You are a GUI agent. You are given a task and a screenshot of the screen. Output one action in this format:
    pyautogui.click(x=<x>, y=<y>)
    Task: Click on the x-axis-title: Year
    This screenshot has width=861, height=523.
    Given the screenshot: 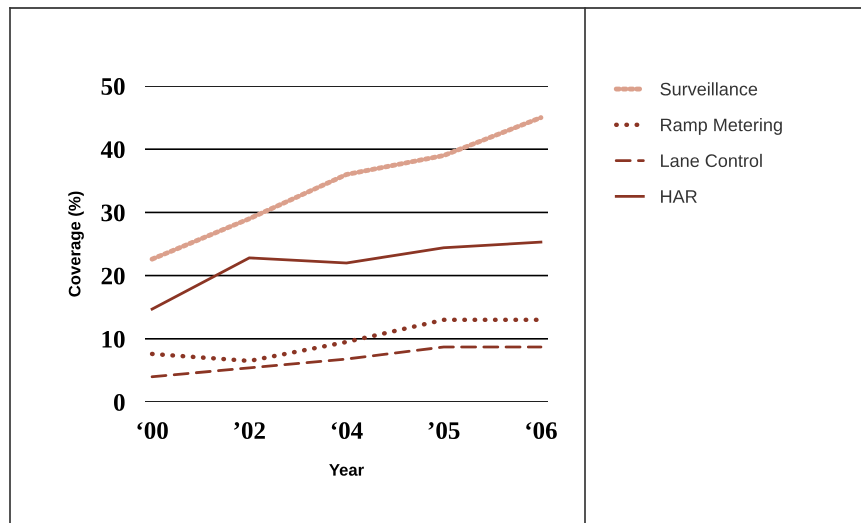 What is the action you would take?
    pyautogui.click(x=346, y=470)
    